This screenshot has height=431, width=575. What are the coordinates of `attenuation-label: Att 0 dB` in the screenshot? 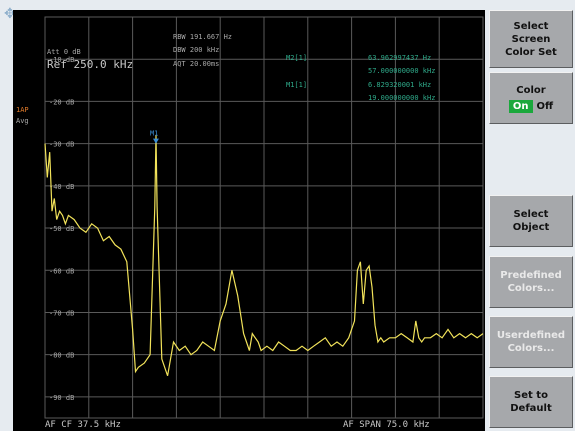 It's located at (64, 52).